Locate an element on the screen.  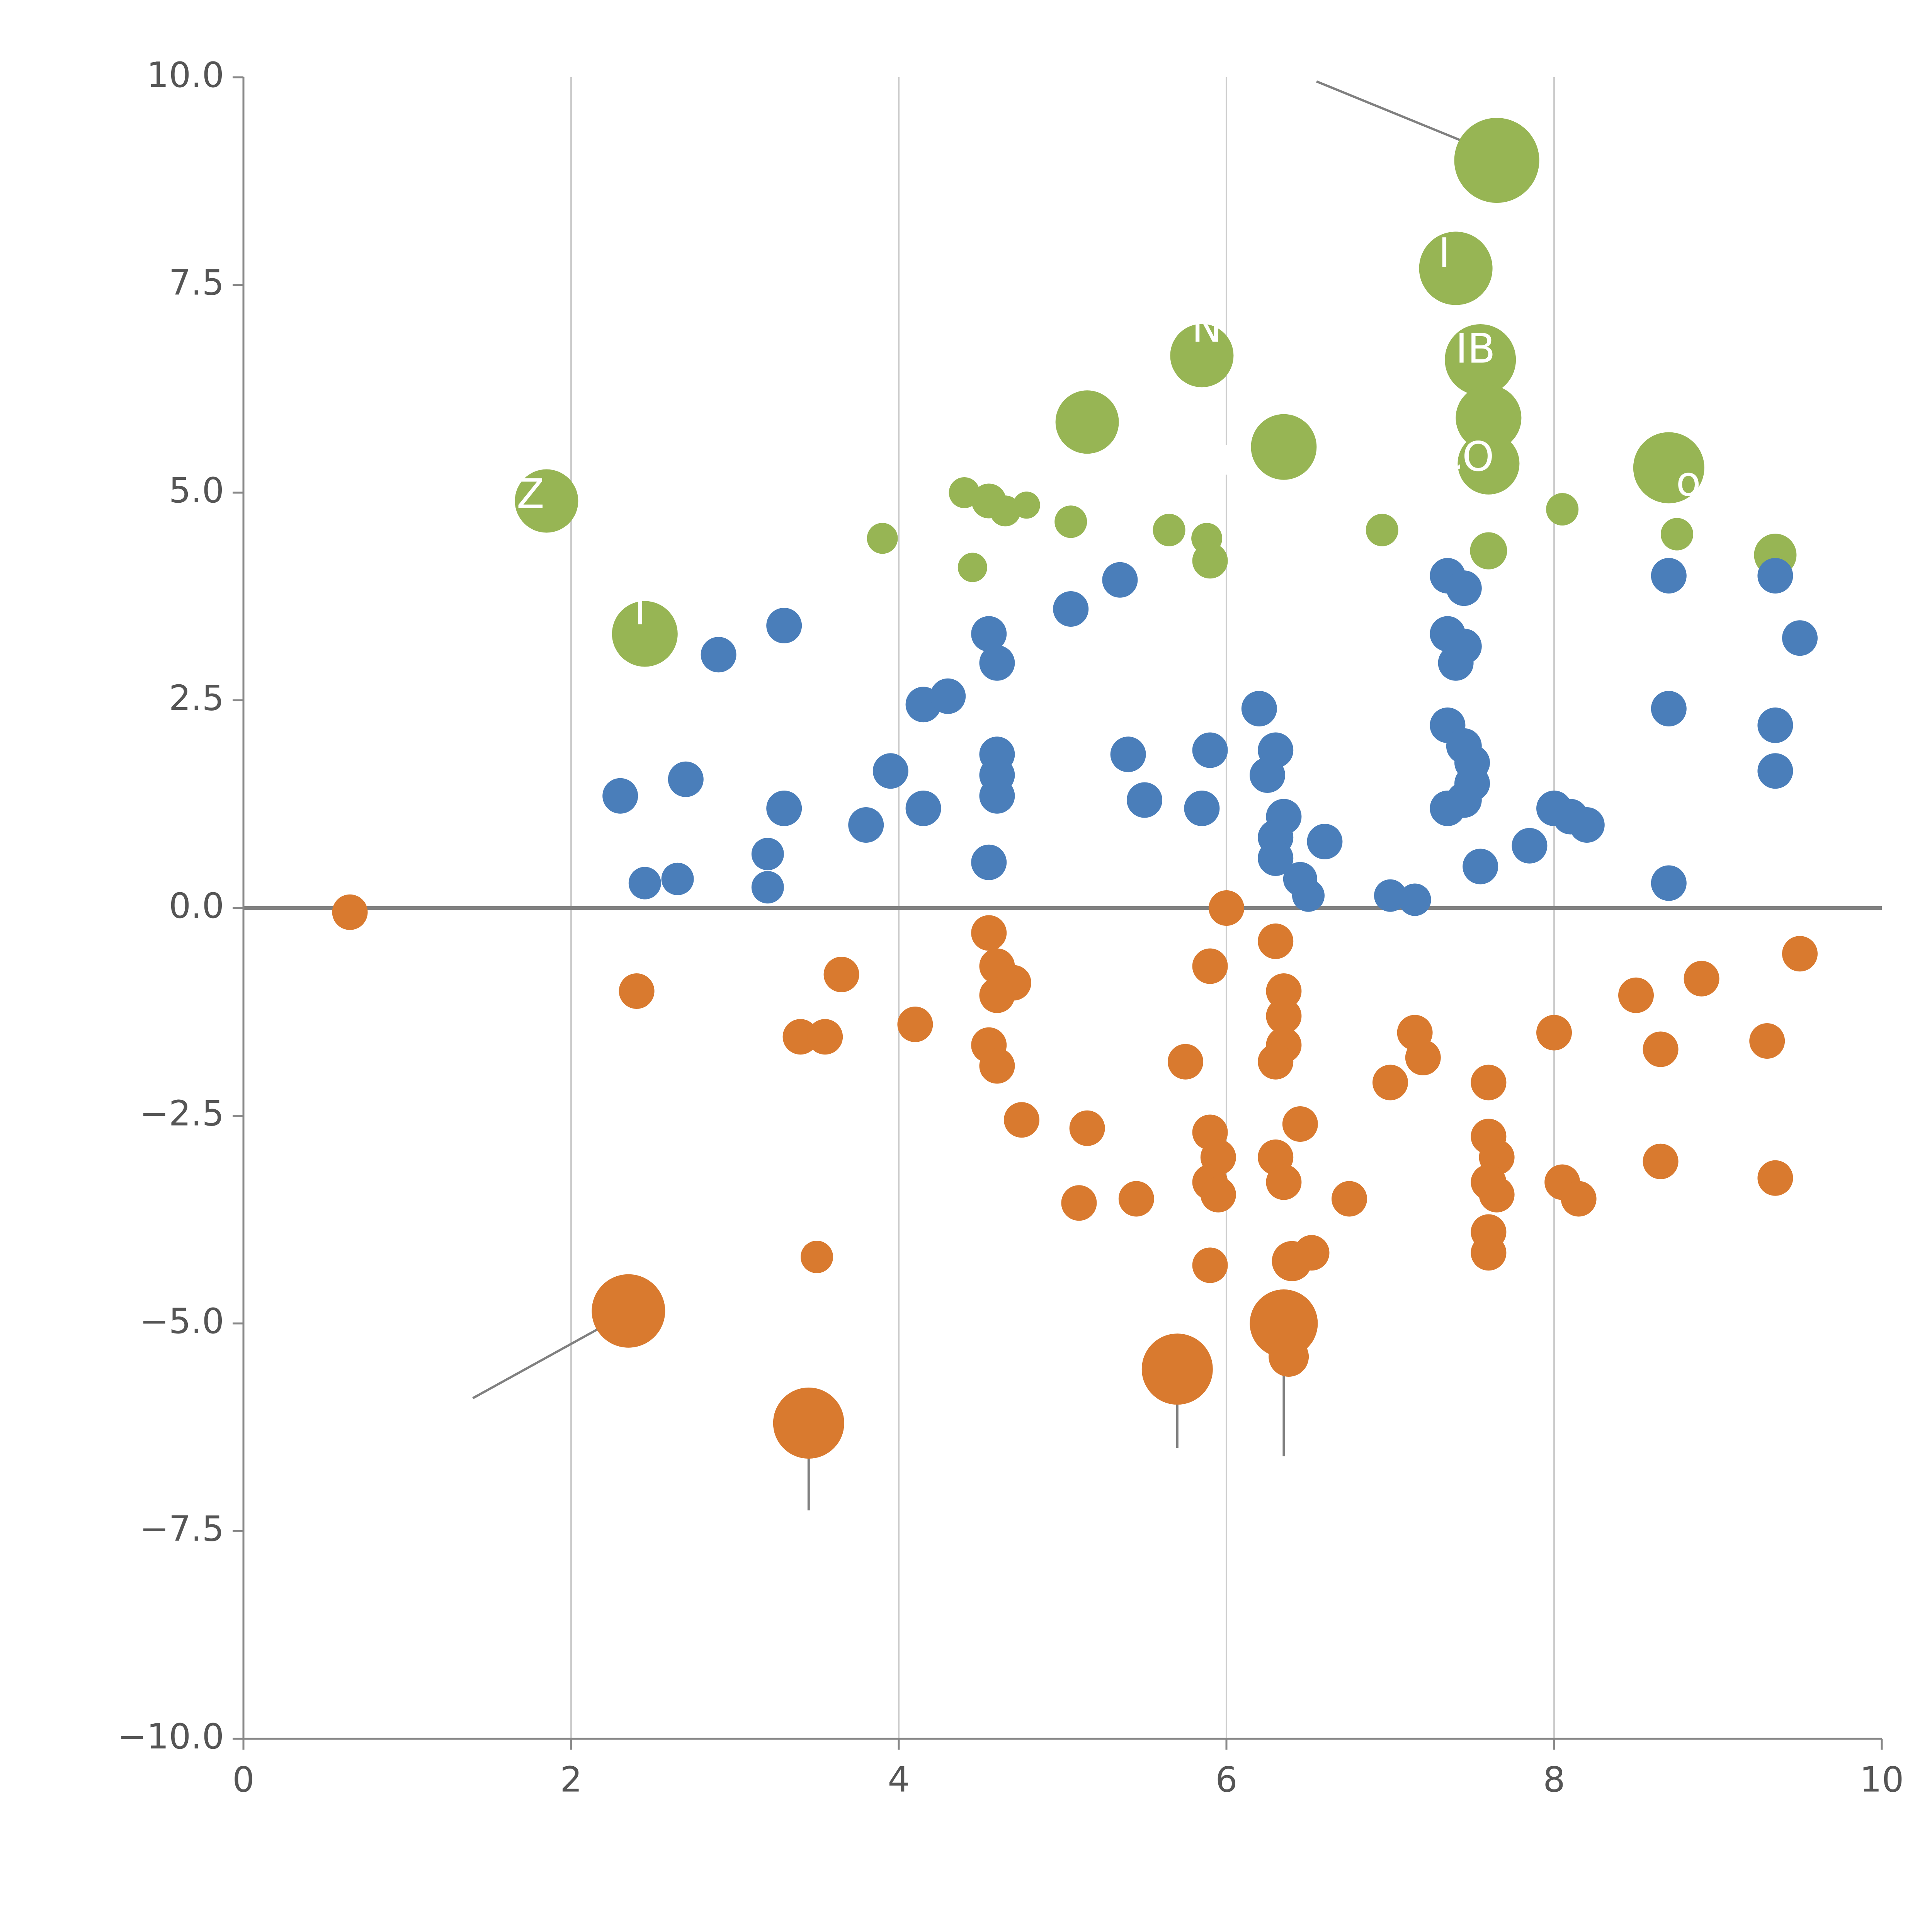
bubble-label: o is located at coordinates (1688, 482).